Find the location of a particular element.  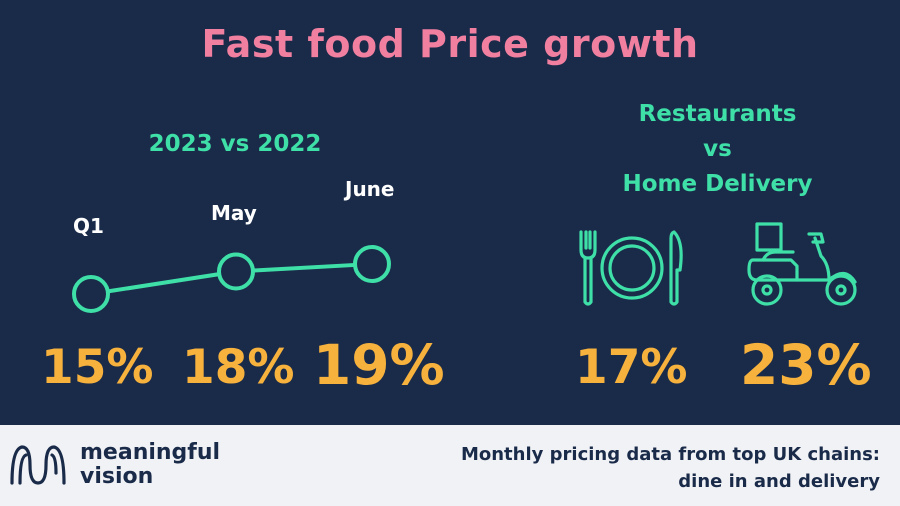

cutlery-plate-icon is located at coordinates (631, 268).